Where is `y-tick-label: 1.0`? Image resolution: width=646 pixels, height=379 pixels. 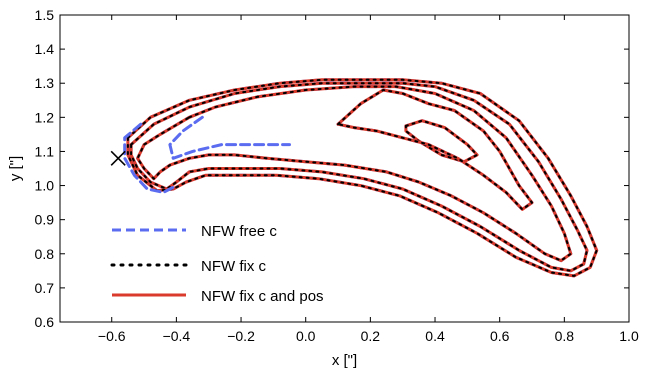
y-tick-label: 1.0 is located at coordinates (45, 186).